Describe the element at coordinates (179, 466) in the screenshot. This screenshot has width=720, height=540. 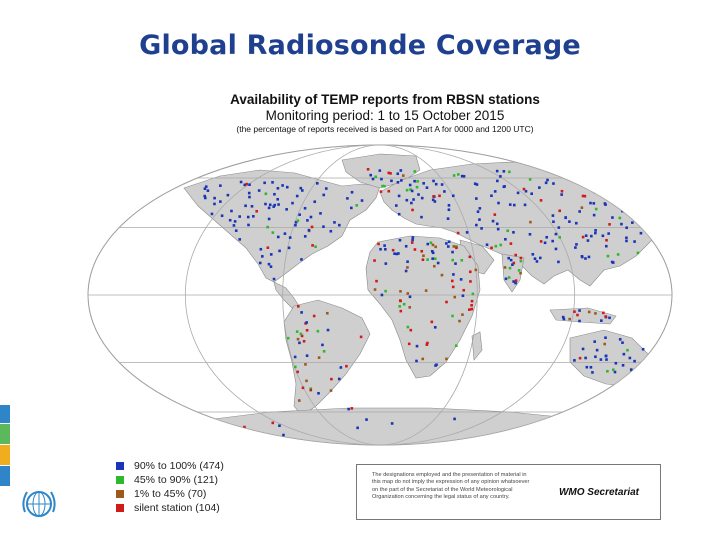
I see `legend-label: 90% to 100% (474)` at that location.